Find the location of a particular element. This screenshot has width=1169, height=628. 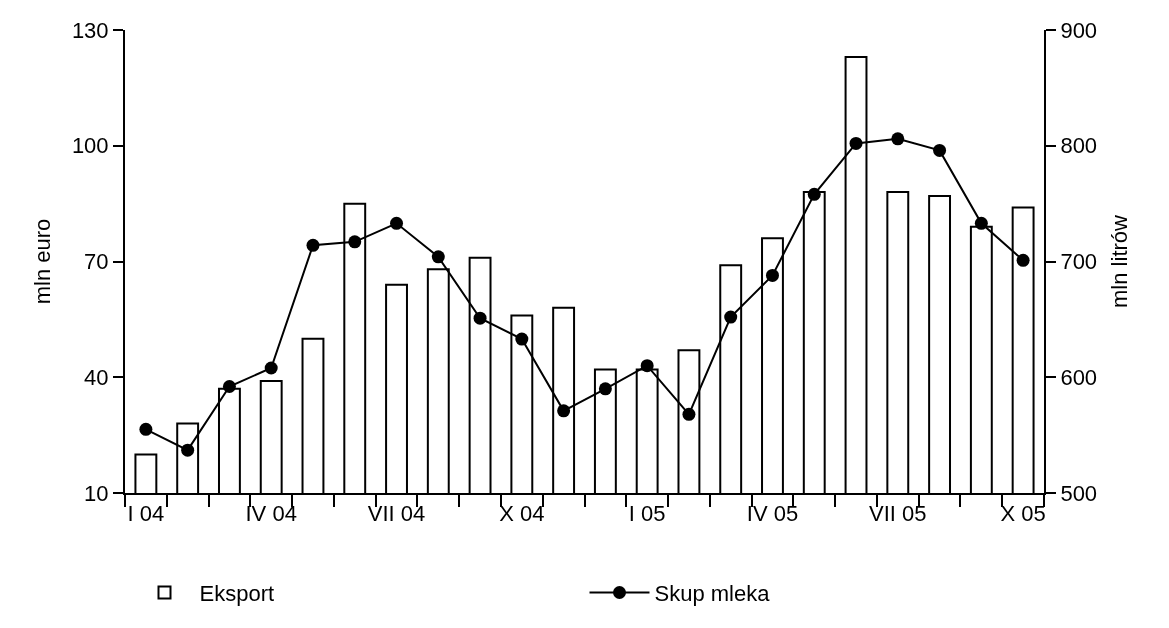

y2-axis-title: mln litrów is located at coordinates (1119, 261).